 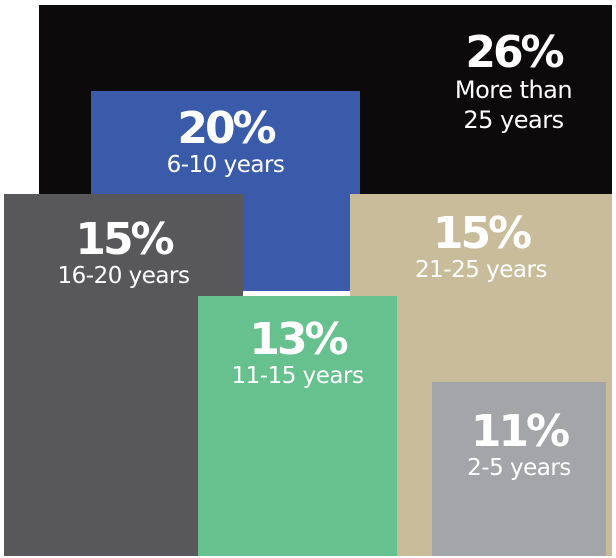 I want to click on percent-2-5-years: 11%, so click(x=520, y=431).